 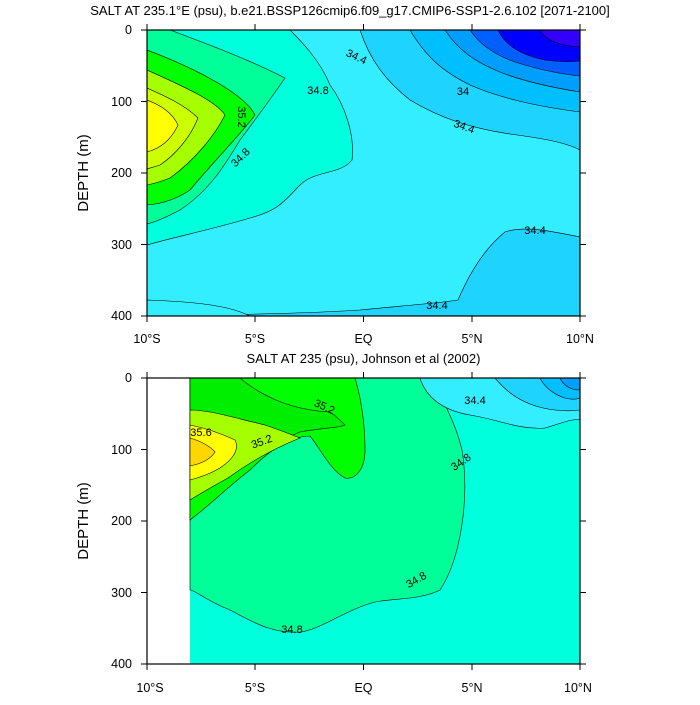 What do you see at coordinates (364, 358) in the screenshot?
I see `bottom-title: SALT AT 235 (psu), Johnson et al (2002)` at bounding box center [364, 358].